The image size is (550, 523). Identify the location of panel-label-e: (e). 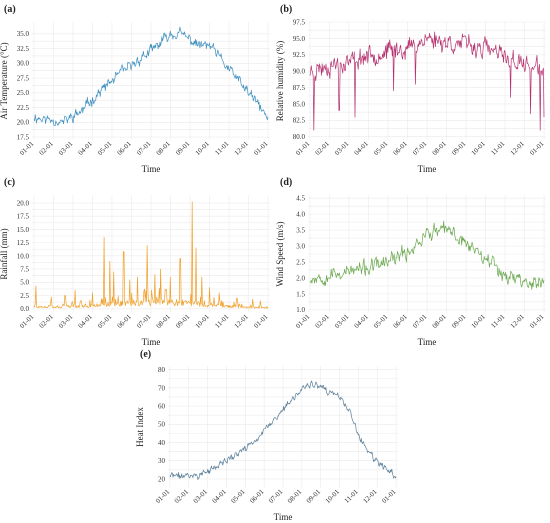
(145, 354).